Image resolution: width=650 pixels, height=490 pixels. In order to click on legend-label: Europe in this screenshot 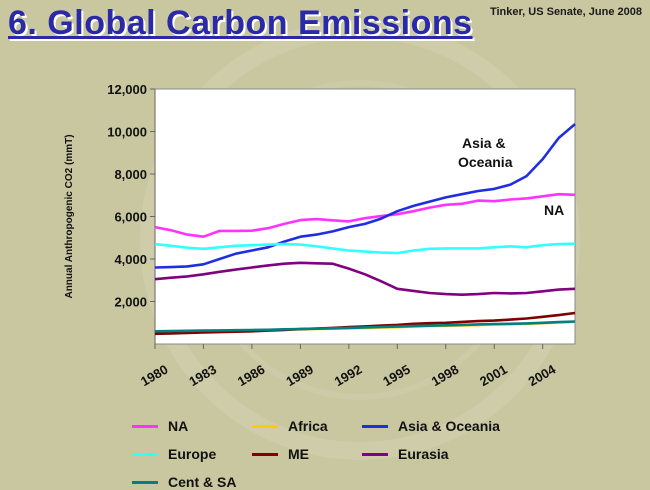, I will do `click(192, 454)`.